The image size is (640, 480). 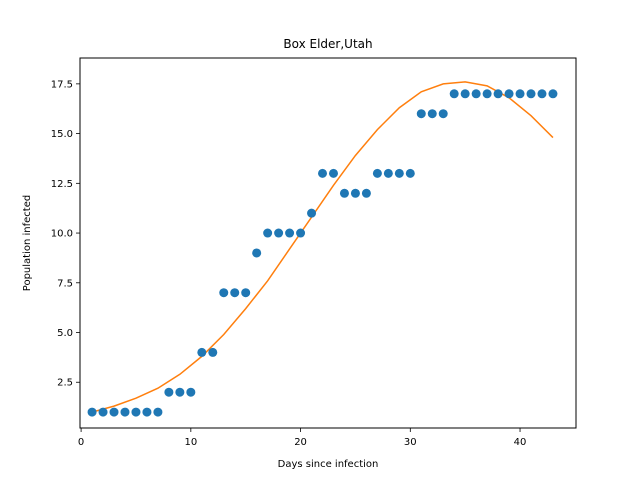 I want to click on x-tick-label: 40, so click(x=520, y=442).